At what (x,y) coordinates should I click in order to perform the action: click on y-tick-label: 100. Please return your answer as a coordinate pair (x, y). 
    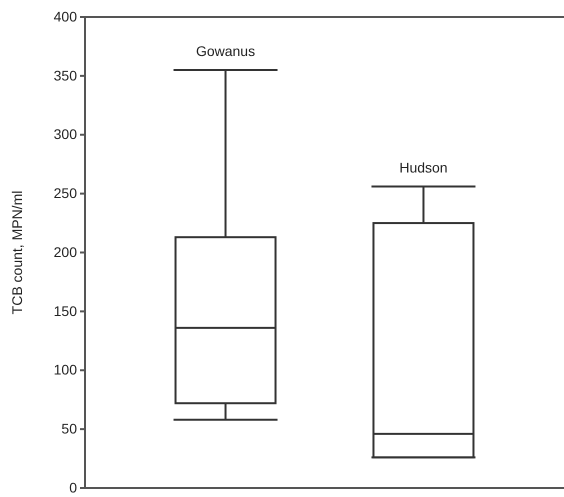
    Looking at the image, I should click on (66, 370).